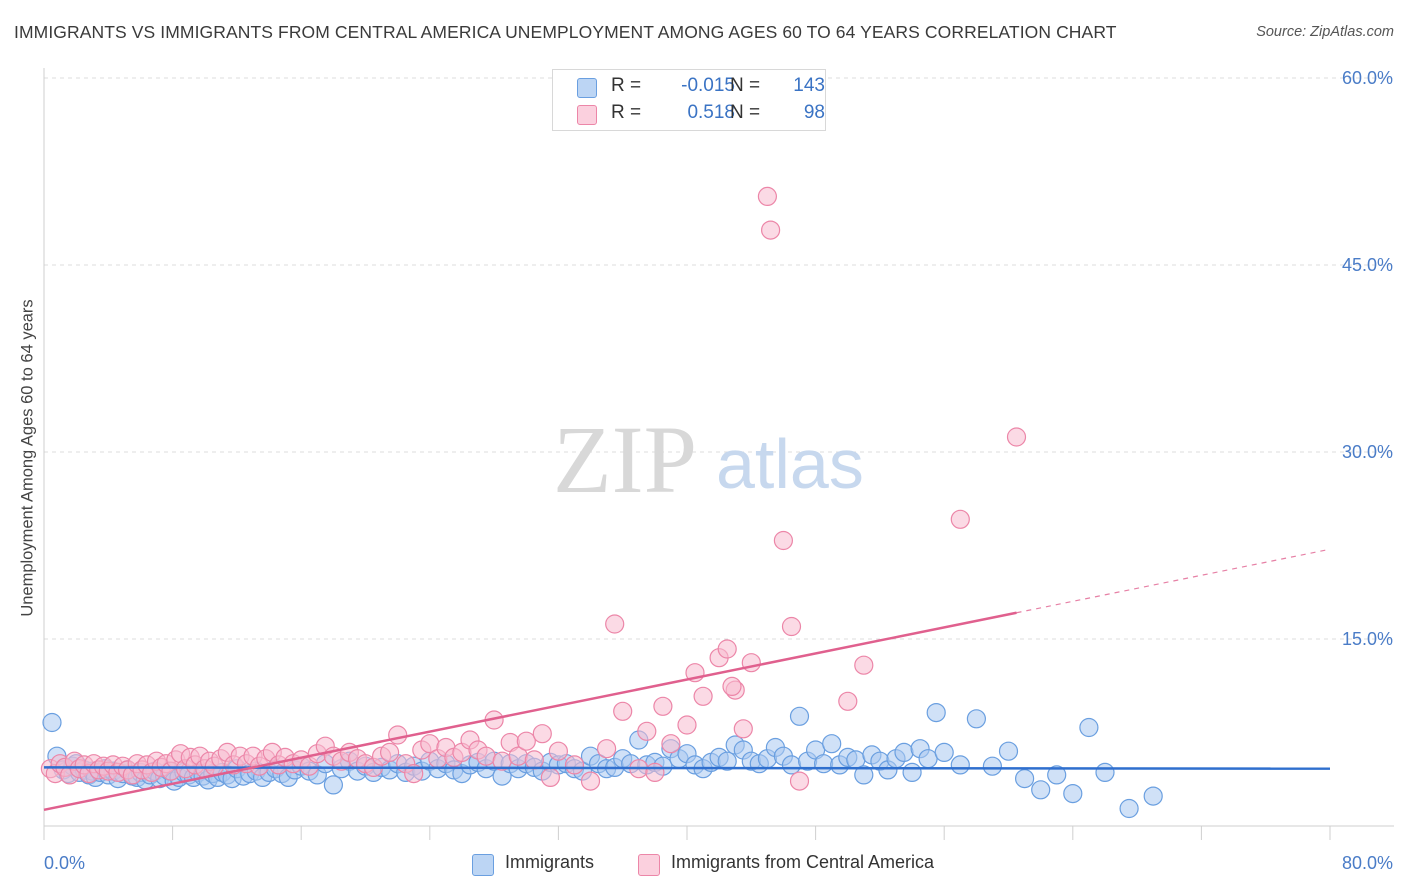 Image resolution: width=1406 pixels, height=892 pixels. I want to click on y-tick-label: 30.0%, so click(1367, 452).